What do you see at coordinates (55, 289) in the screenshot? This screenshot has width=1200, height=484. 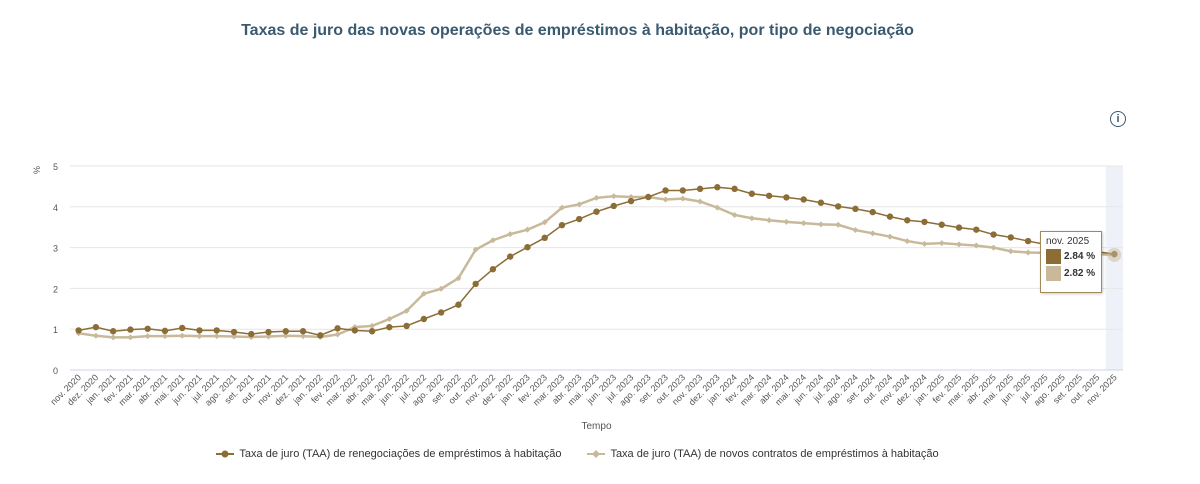 I see `y-tick-label: 2` at bounding box center [55, 289].